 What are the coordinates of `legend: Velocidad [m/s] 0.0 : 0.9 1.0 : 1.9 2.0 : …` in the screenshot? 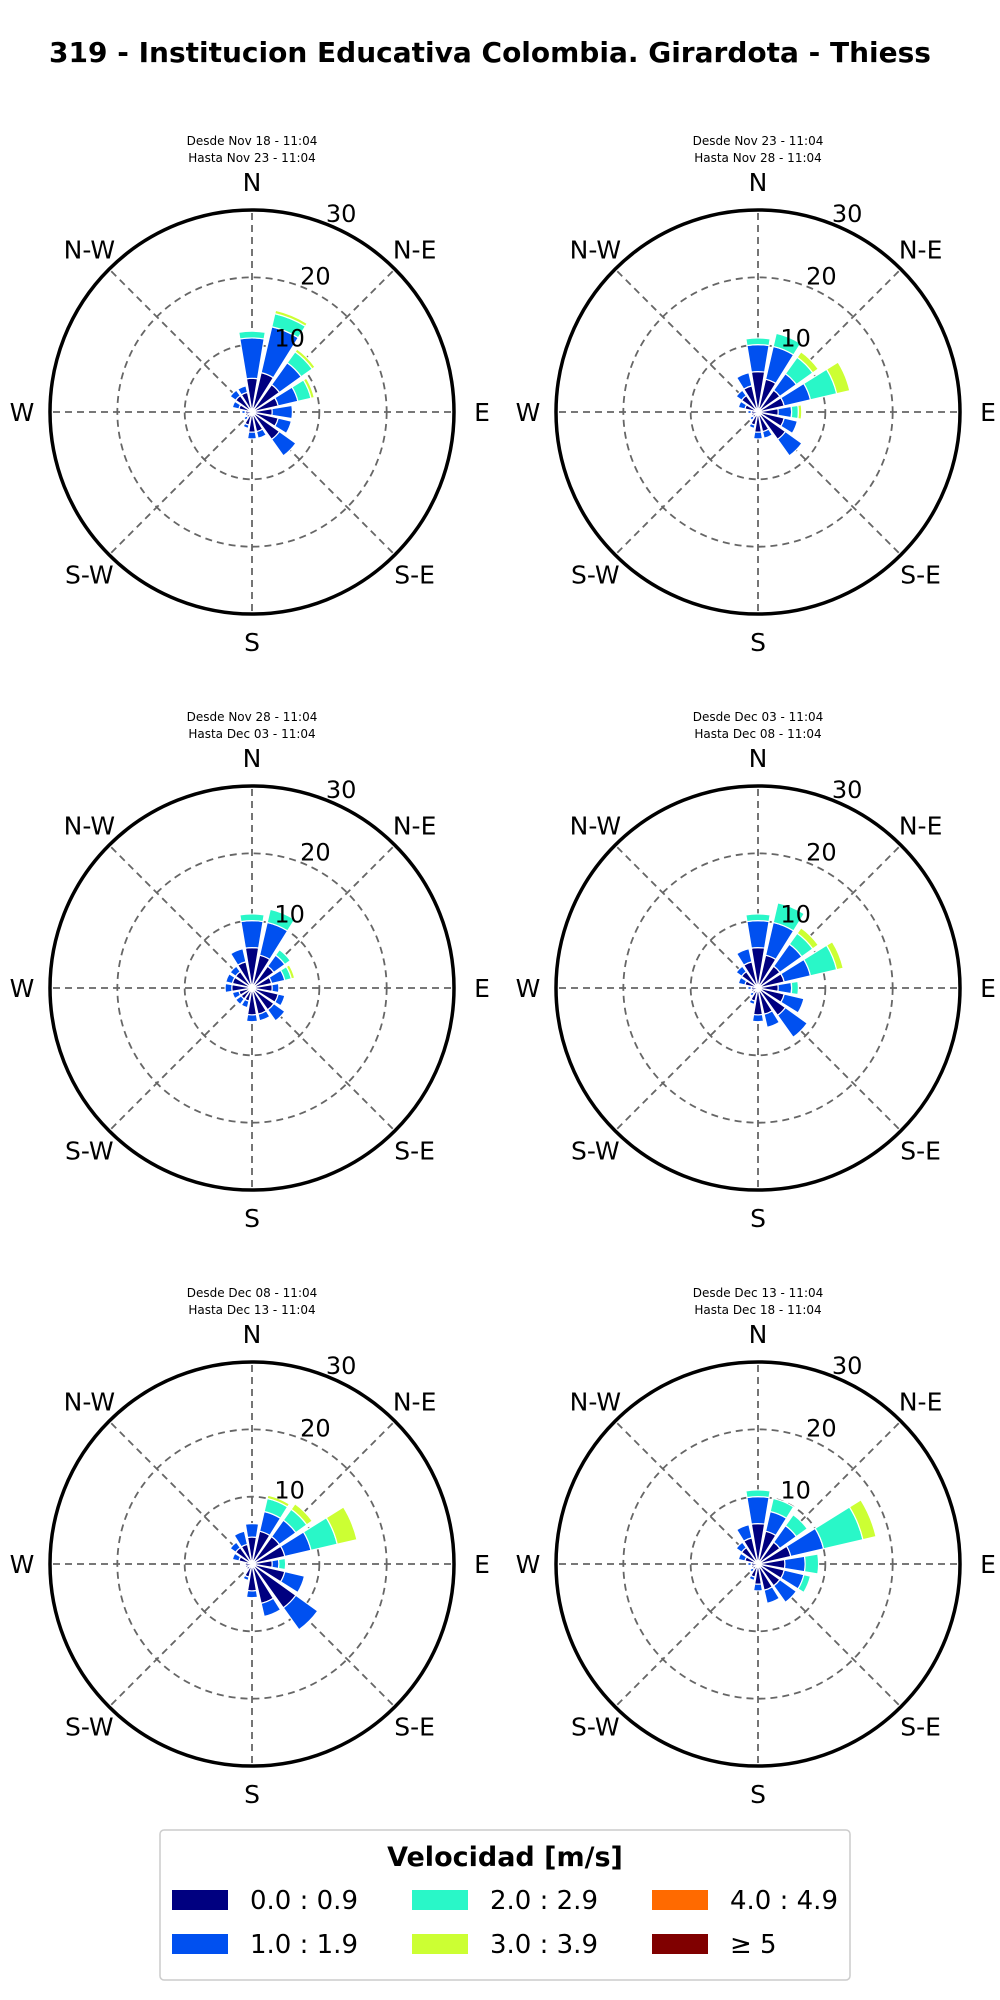 It's located at (505, 1905).